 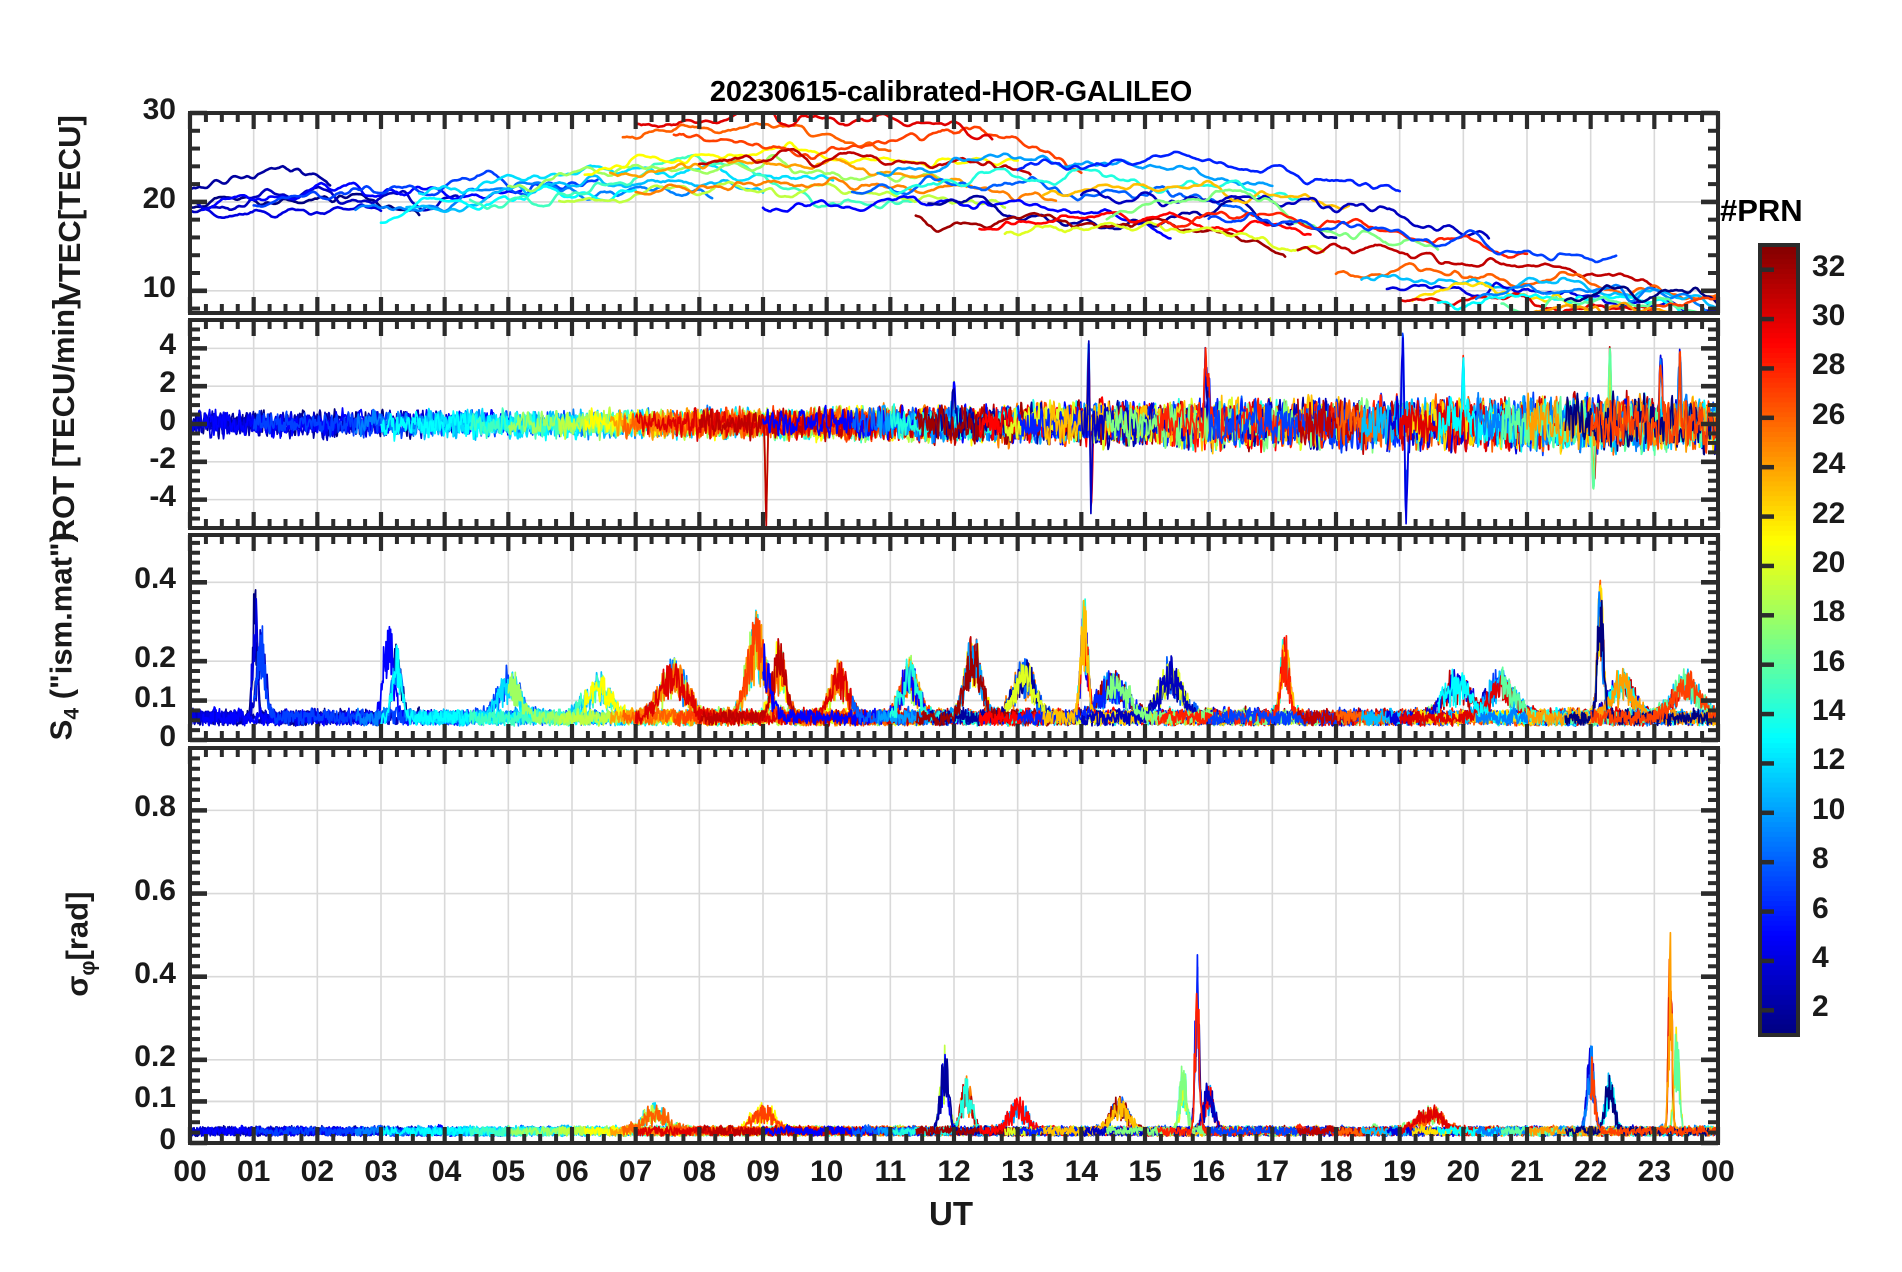 What do you see at coordinates (1820, 908) in the screenshot?
I see `colorbar-tick-label: 6` at bounding box center [1820, 908].